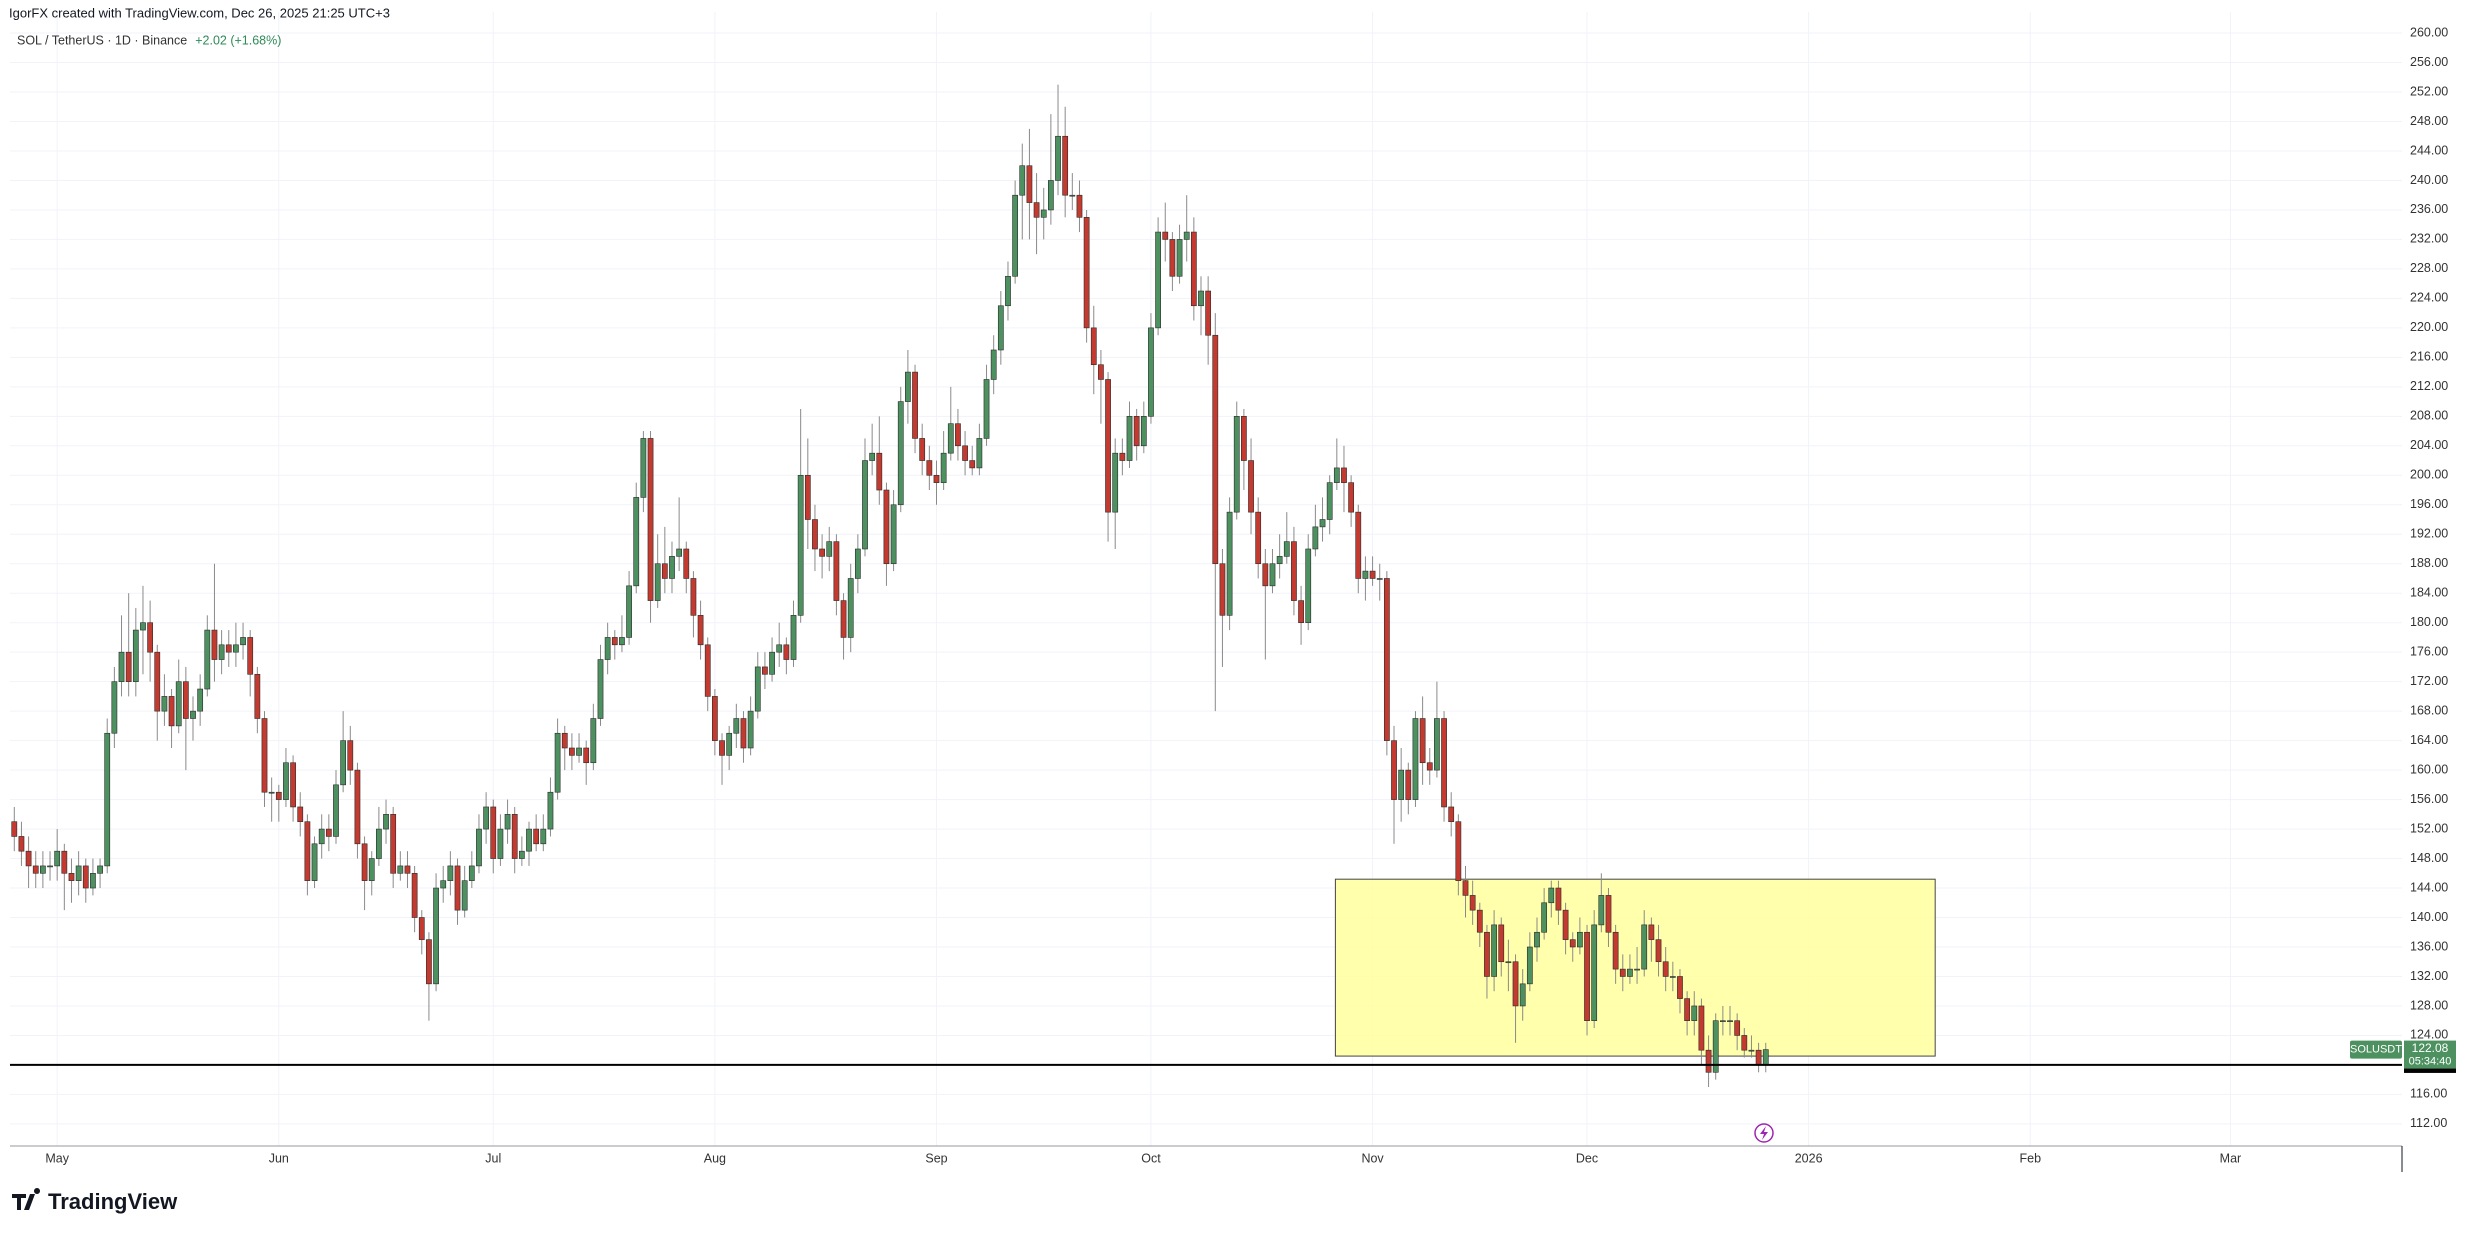 The height and width of the screenshot is (1235, 2475). Describe the element at coordinates (113, 1201) in the screenshot. I see `logo-text: TradingView` at that location.